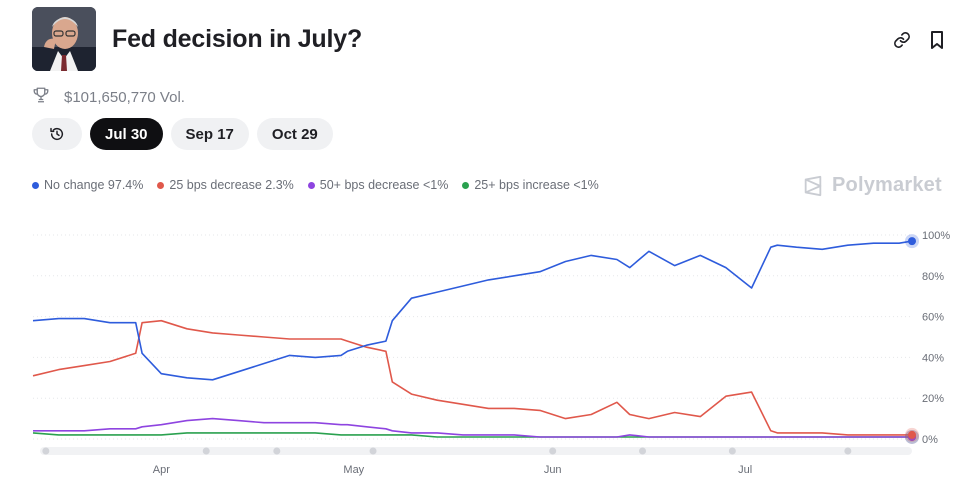 This screenshot has height=488, width=974. I want to click on time-scrubber, so click(476, 451).